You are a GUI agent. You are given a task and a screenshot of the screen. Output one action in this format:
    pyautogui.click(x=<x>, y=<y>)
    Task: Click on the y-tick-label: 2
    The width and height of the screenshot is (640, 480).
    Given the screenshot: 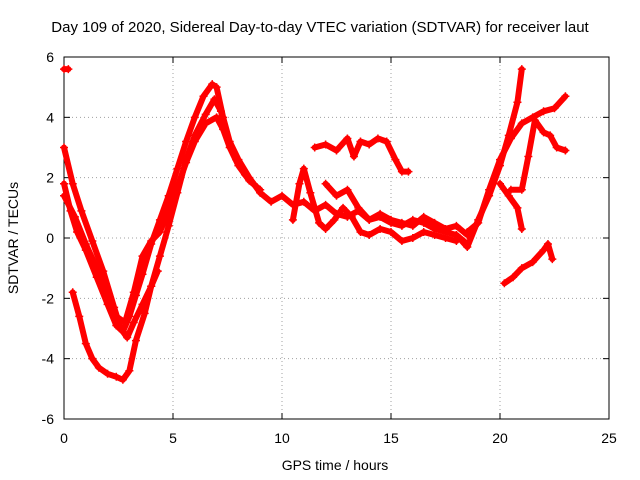 What is the action you would take?
    pyautogui.click(x=50, y=178)
    